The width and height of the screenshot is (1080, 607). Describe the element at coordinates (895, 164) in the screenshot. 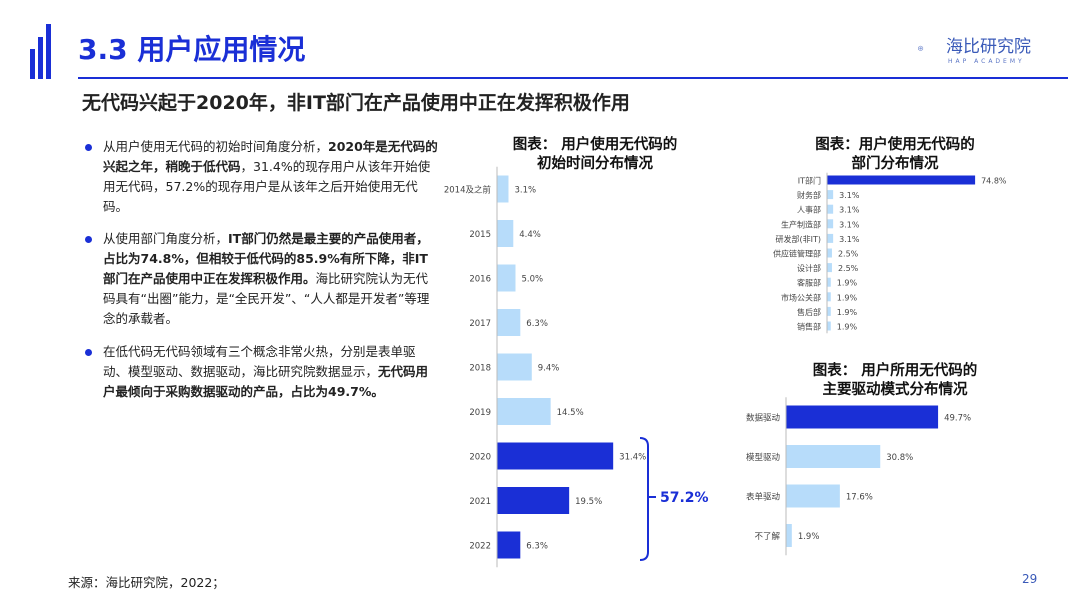

I see `chart-title-department-line2: 部门分布情况` at that location.